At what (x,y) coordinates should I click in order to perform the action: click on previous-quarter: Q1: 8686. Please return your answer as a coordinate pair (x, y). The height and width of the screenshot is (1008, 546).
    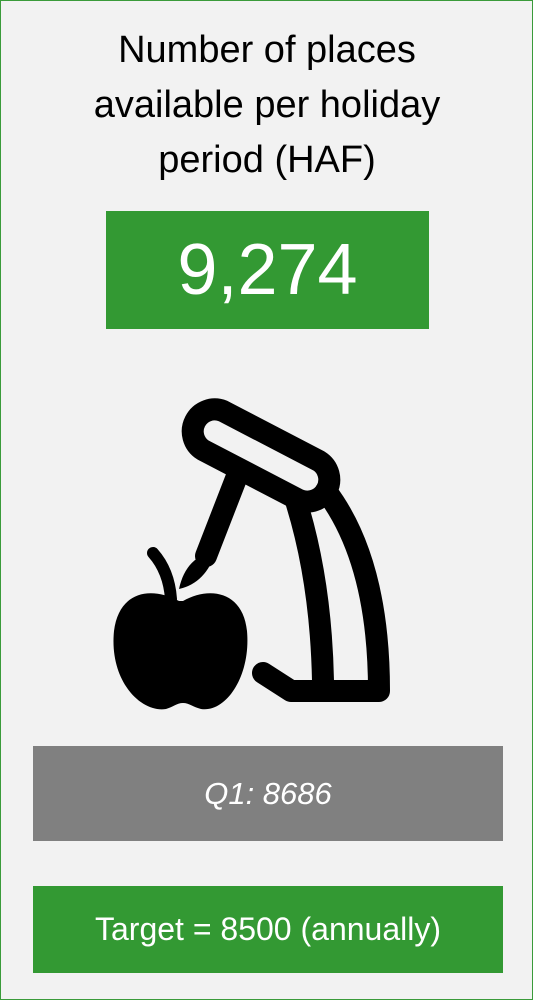
    Looking at the image, I should click on (268, 793).